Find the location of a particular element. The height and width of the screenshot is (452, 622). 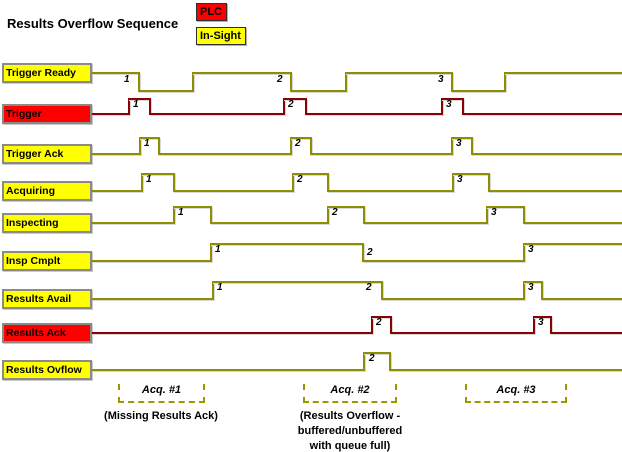

pulse-number-inspecting-1: 1 is located at coordinates (181, 212).